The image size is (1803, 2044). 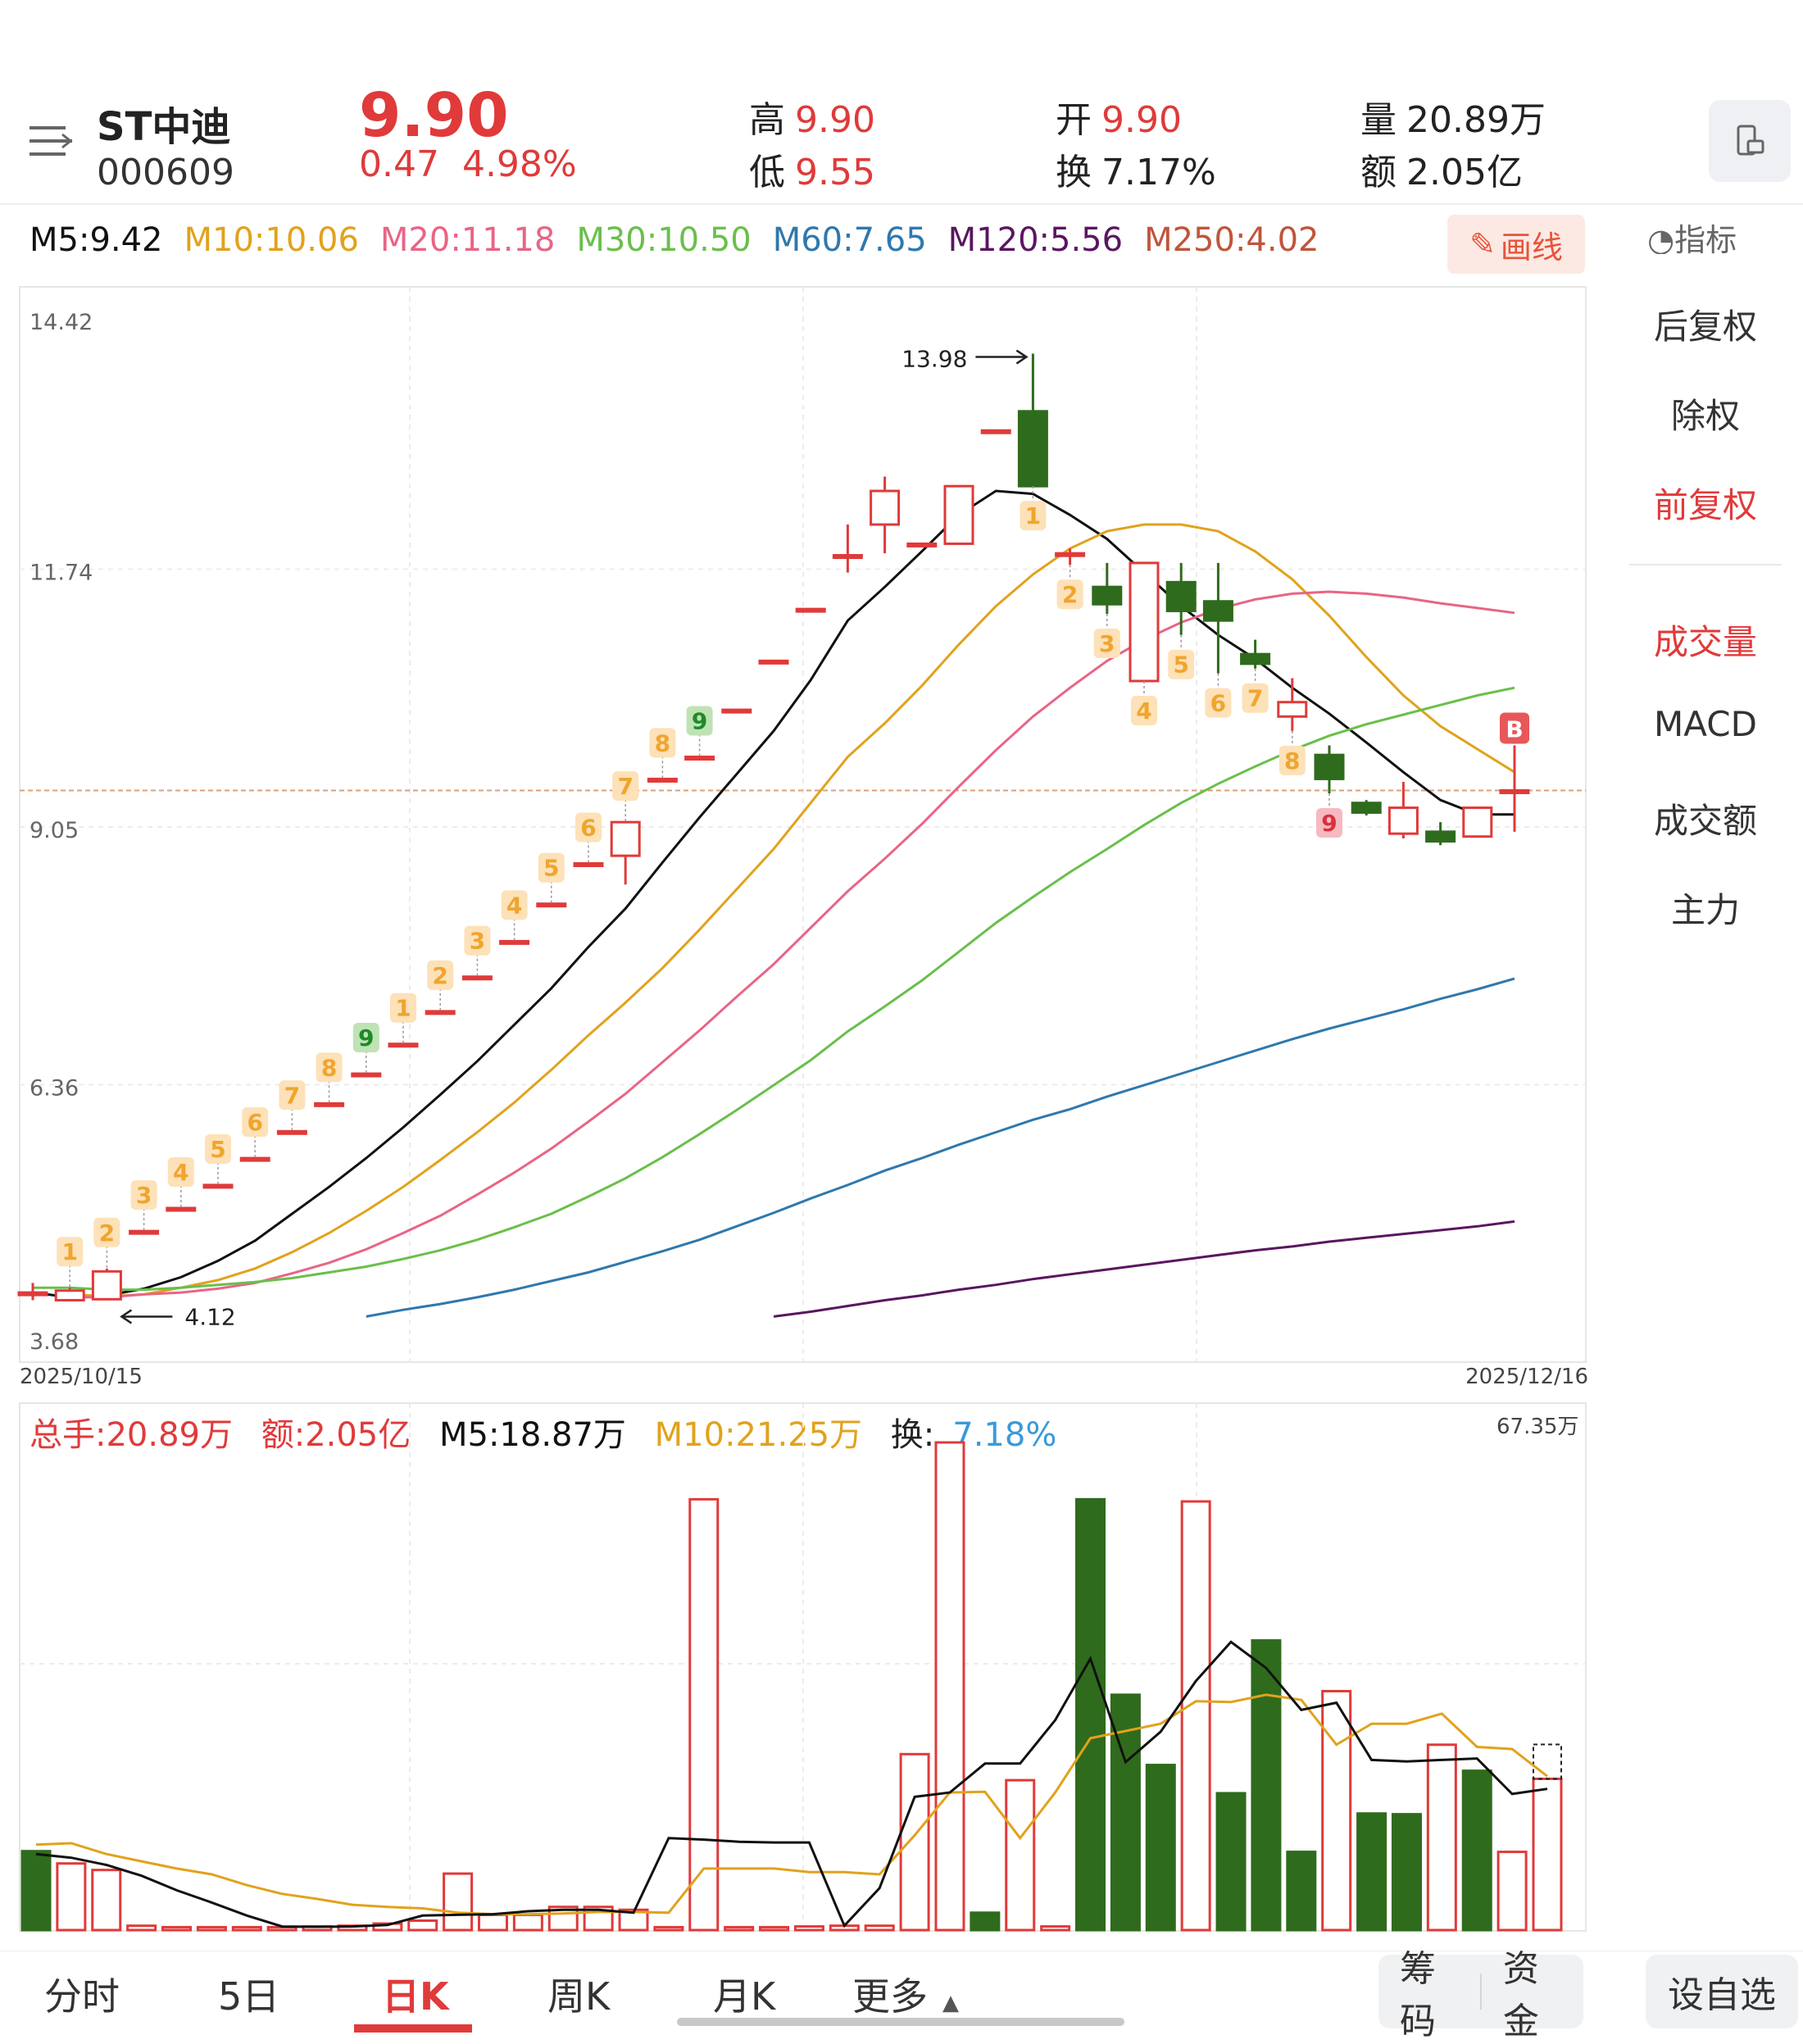 What do you see at coordinates (1705, 910) in the screenshot?
I see `sidebar-item-main-force: 主力` at bounding box center [1705, 910].